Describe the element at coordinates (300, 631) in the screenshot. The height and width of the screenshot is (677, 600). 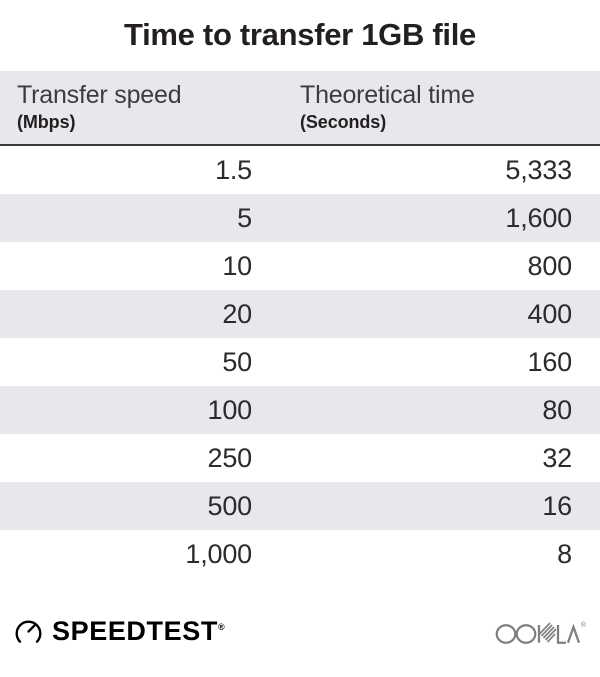
I see `footer-branding: SPEEDTEST® ®` at that location.